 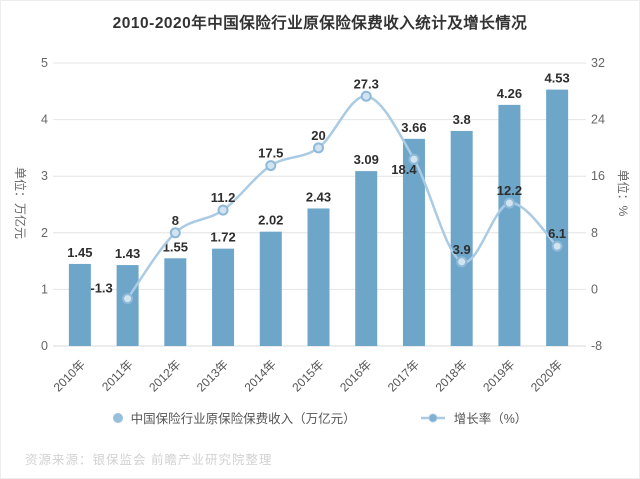 I want to click on line-marker-2019年, so click(x=509, y=203).